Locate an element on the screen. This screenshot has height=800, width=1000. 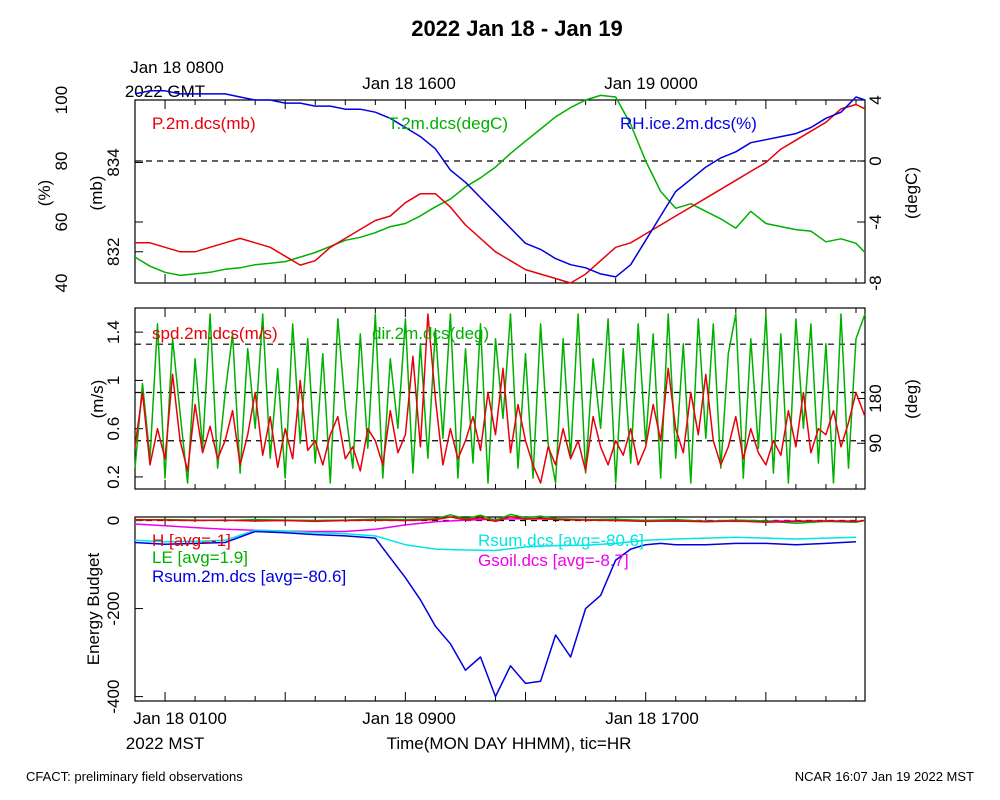
top-axis-first-label-line1: Jan 18 0800 is located at coordinates (177, 67).